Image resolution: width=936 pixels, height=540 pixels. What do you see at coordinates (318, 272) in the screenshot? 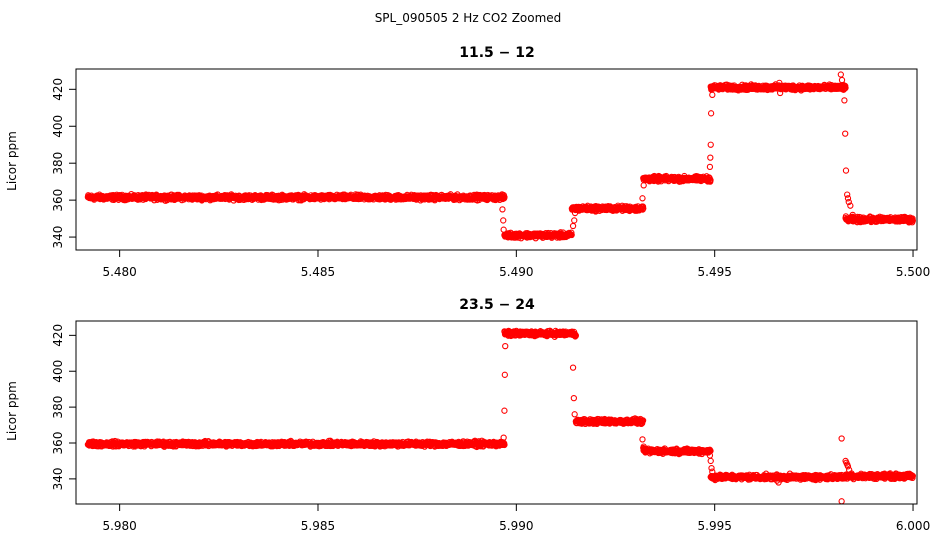
I see `x-tick-label: 5.485` at bounding box center [318, 272].